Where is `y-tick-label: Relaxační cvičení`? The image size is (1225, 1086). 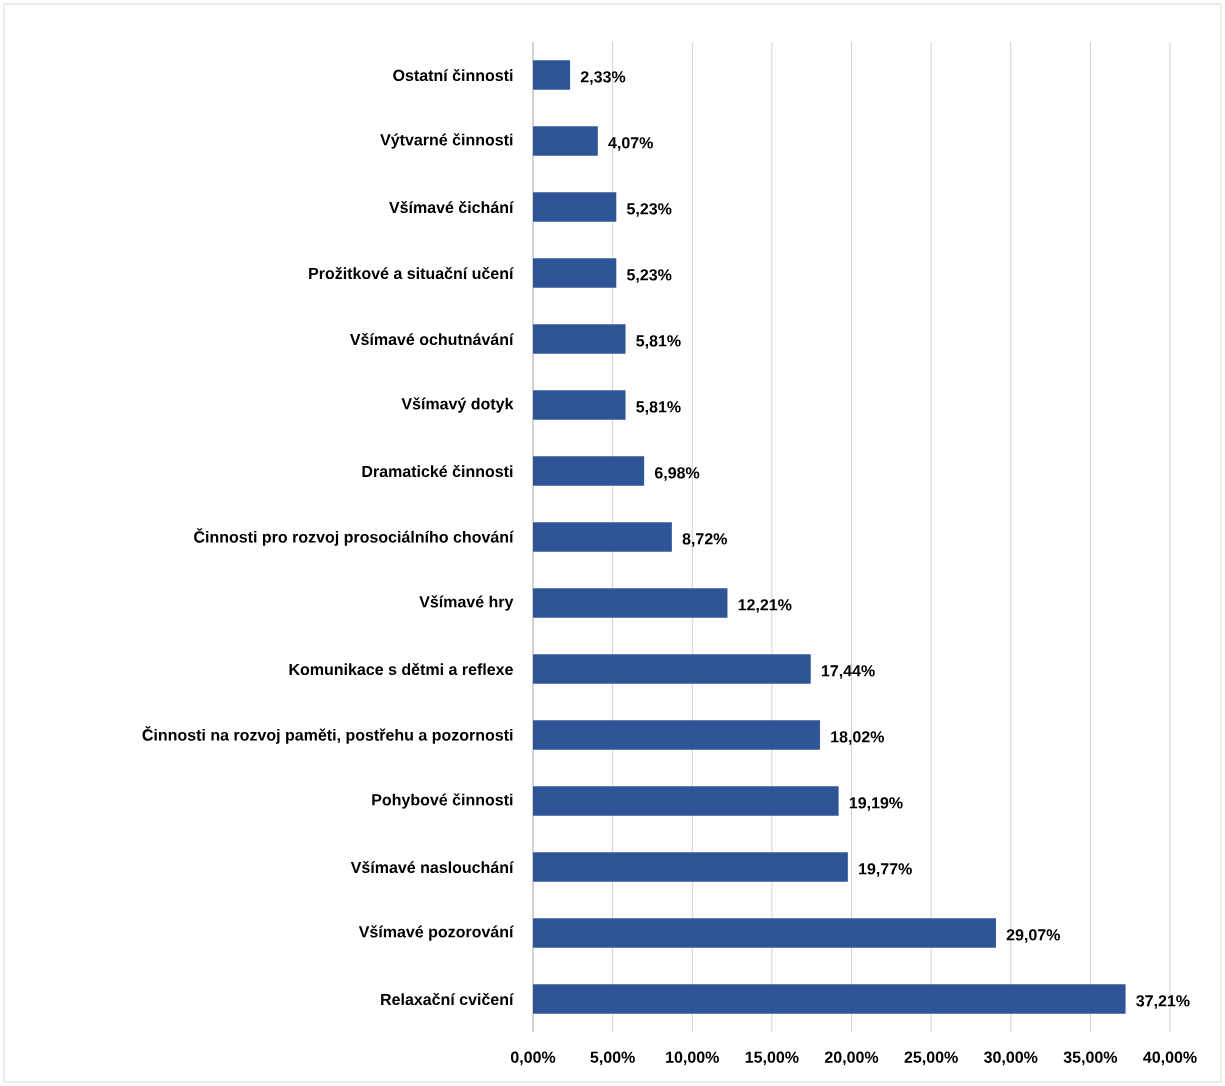
y-tick-label: Relaxační cvičení is located at coordinates (447, 999).